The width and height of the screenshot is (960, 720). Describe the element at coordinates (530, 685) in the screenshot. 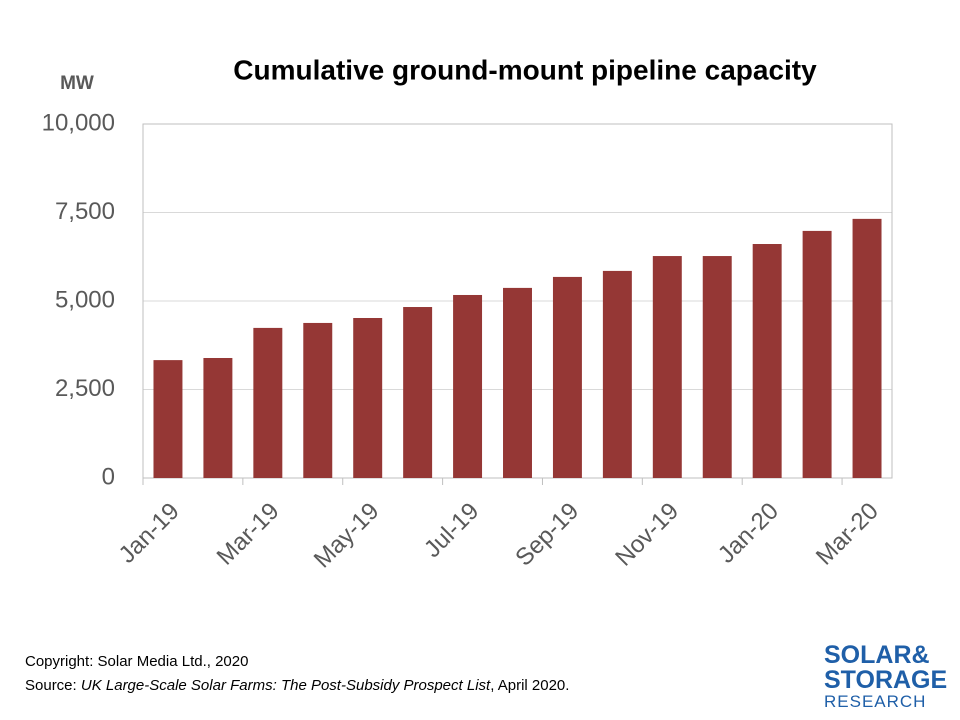

I see `source-suffix: , April 2020.` at that location.